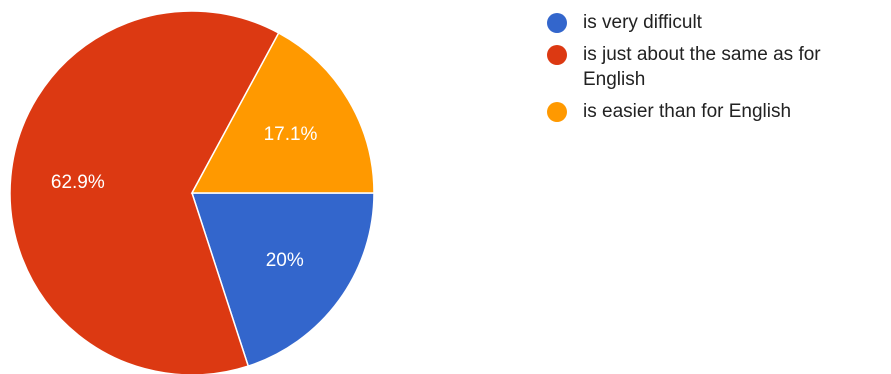  I want to click on pie-slice-easier-than-english, so click(282, 112).